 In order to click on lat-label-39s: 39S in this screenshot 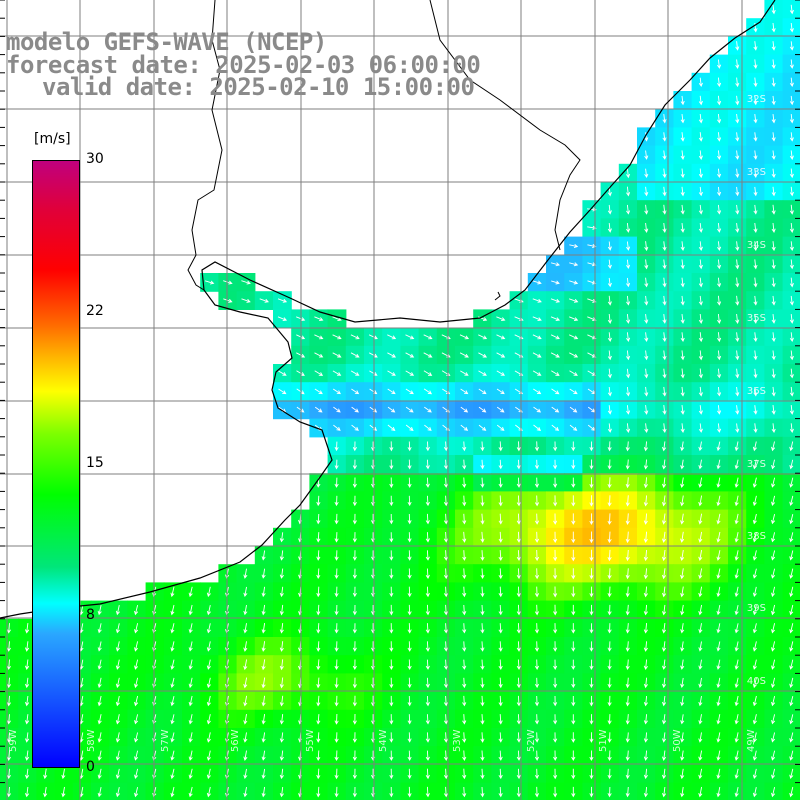, I will do `click(756, 608)`.